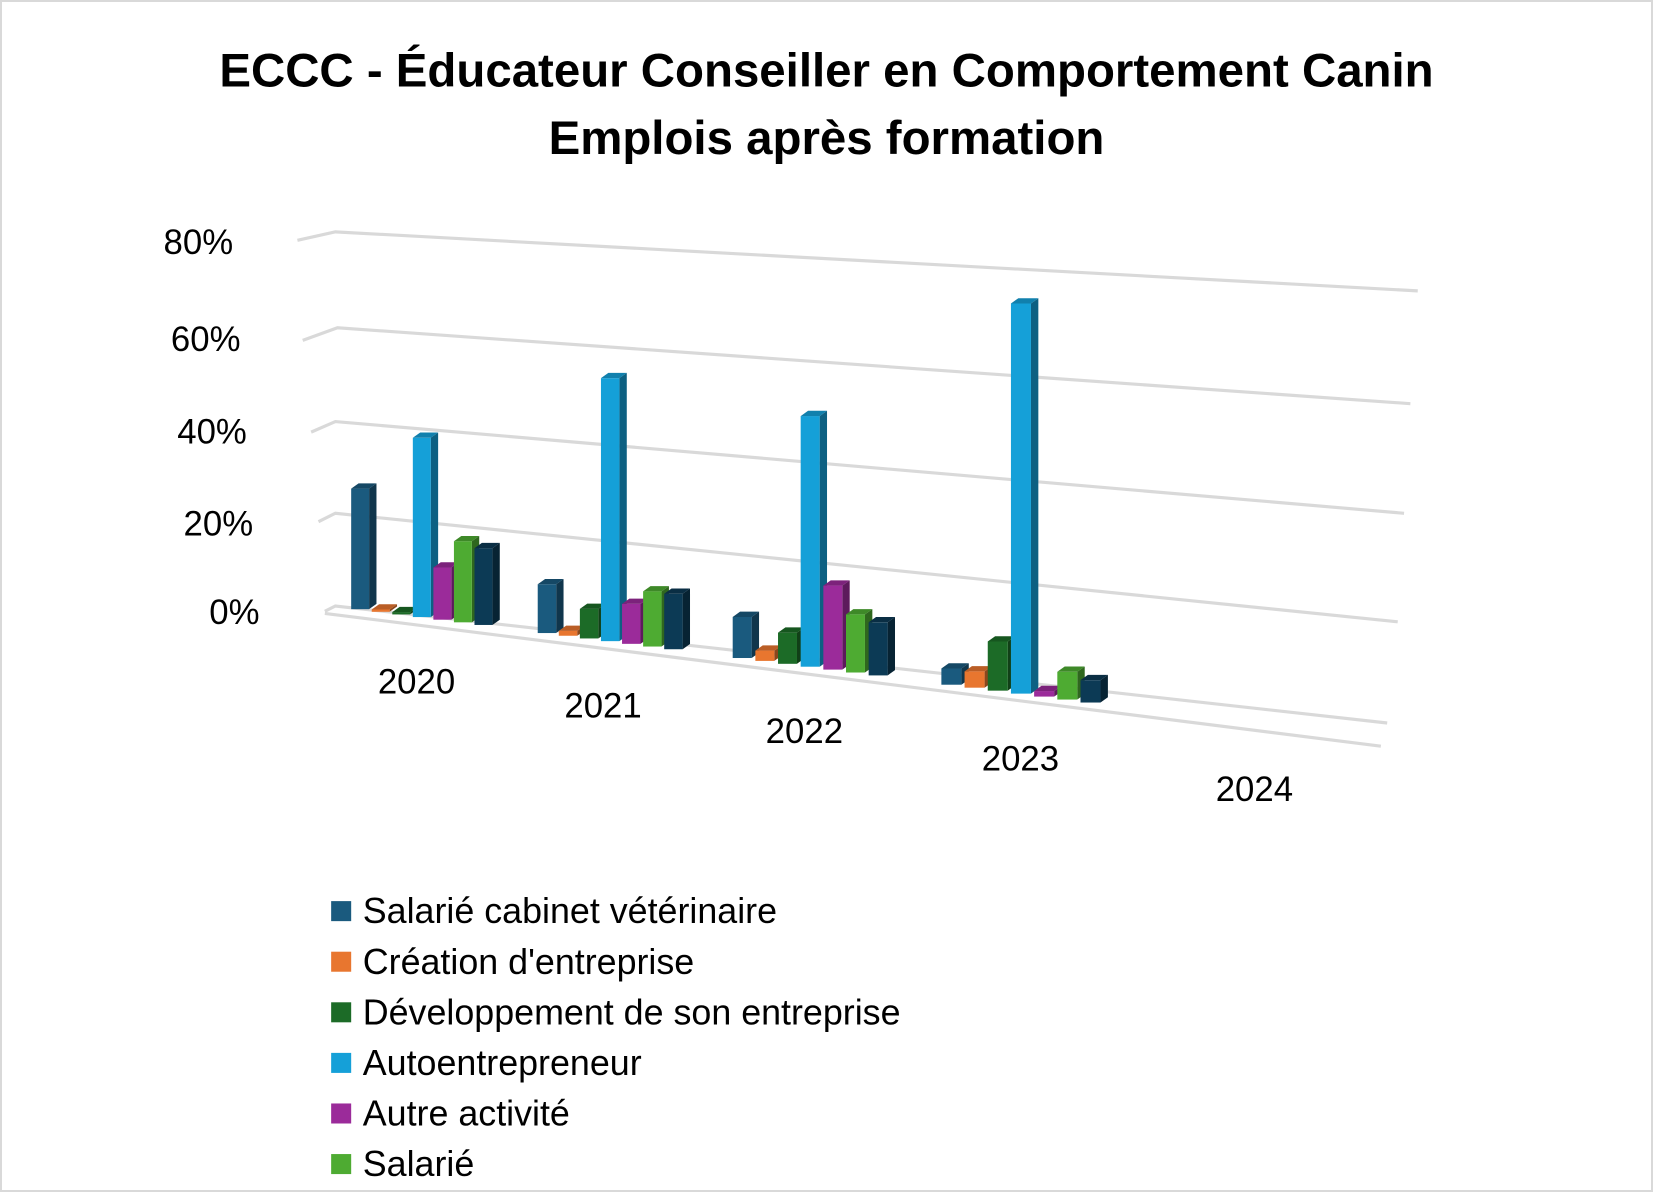  Describe the element at coordinates (570, 911) in the screenshot. I see `legend-label: Salarié cabinet vétérinaire` at that location.